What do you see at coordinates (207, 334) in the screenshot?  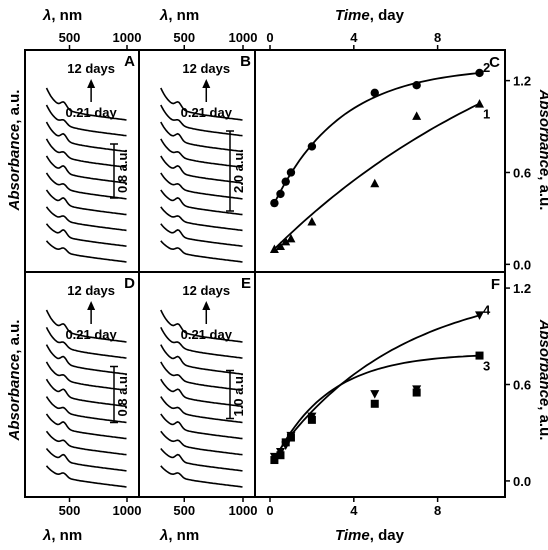 I see `annotation-bottom-E: 0.21 day` at bounding box center [207, 334].